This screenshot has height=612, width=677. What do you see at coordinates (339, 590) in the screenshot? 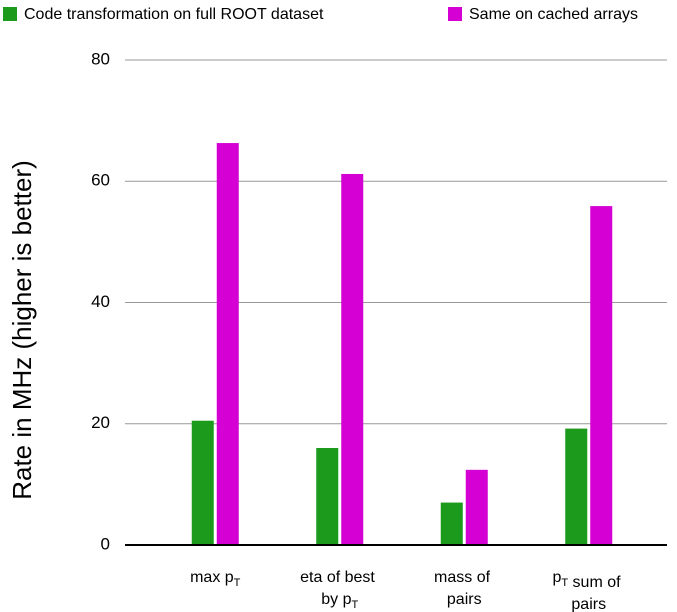
I see `x-tick-label: eta of best by pT` at bounding box center [339, 590].